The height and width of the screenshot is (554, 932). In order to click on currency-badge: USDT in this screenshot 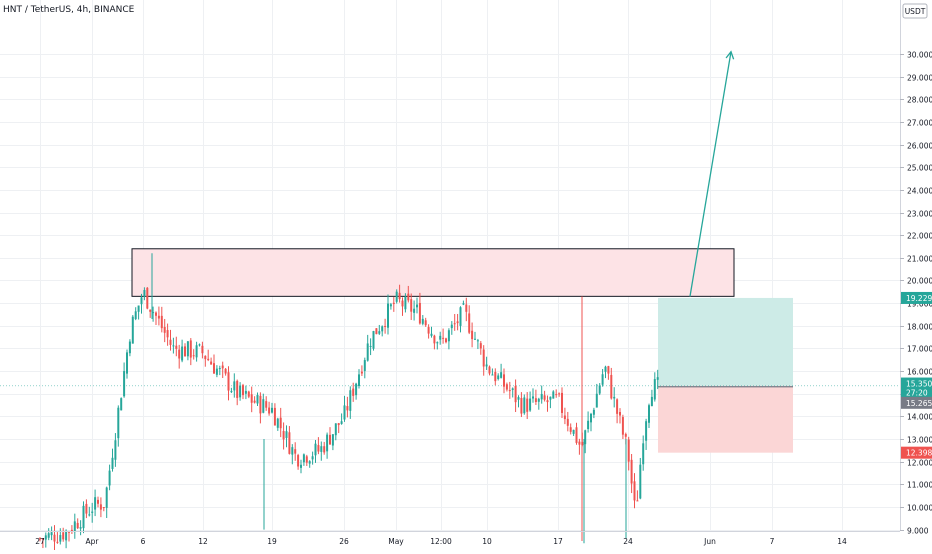, I will do `click(915, 11)`.